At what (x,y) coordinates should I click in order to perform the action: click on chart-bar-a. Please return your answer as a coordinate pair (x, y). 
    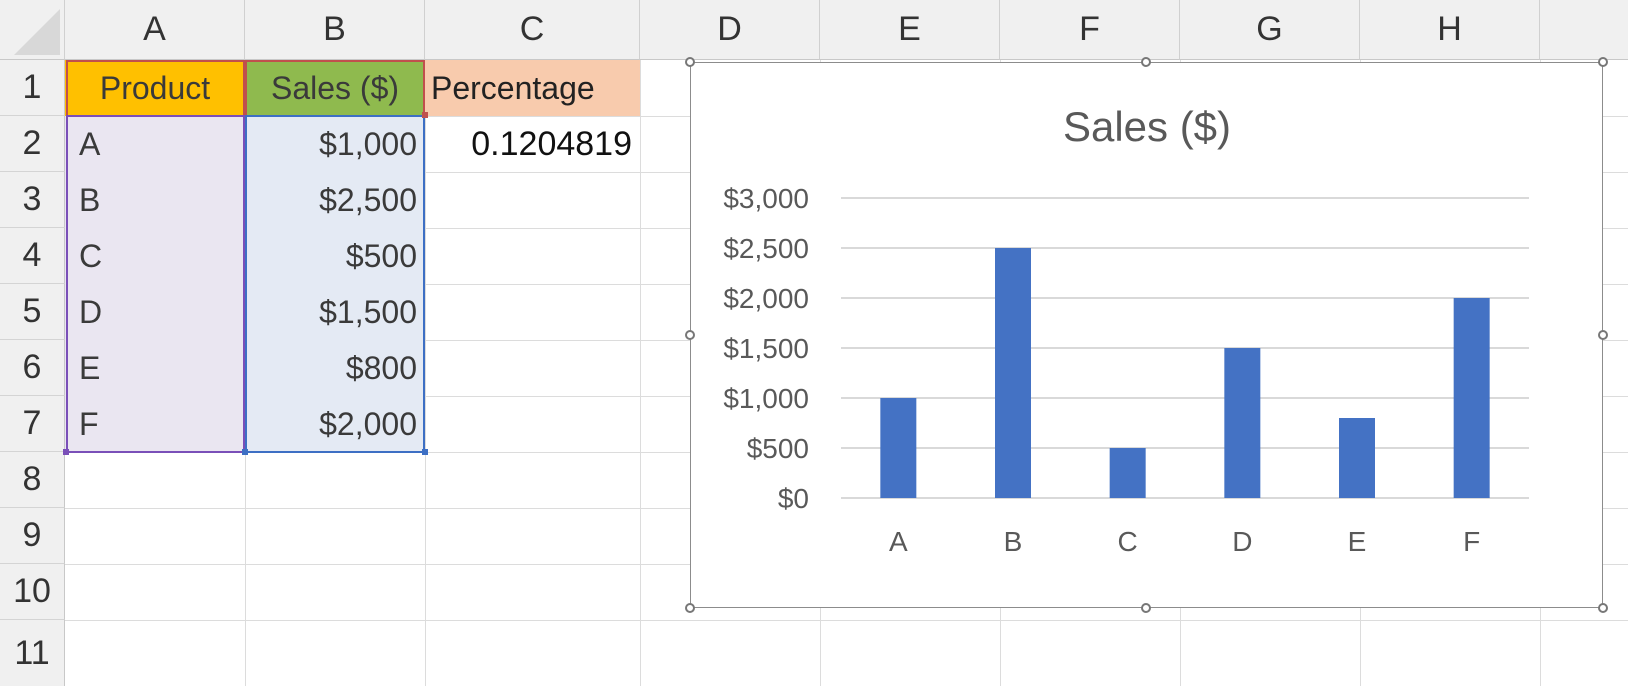
    Looking at the image, I should click on (898, 448).